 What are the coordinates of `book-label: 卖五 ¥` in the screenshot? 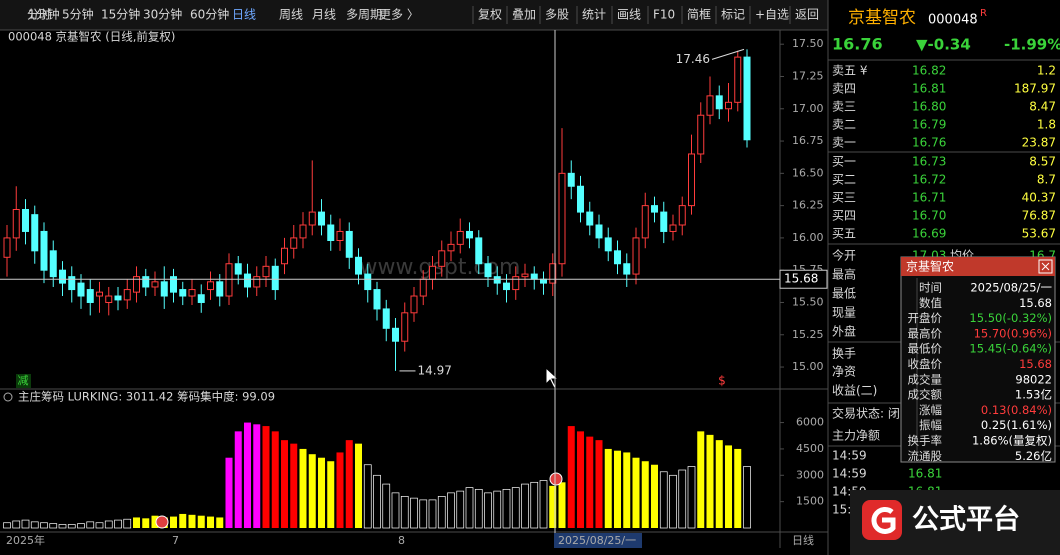 It's located at (850, 71).